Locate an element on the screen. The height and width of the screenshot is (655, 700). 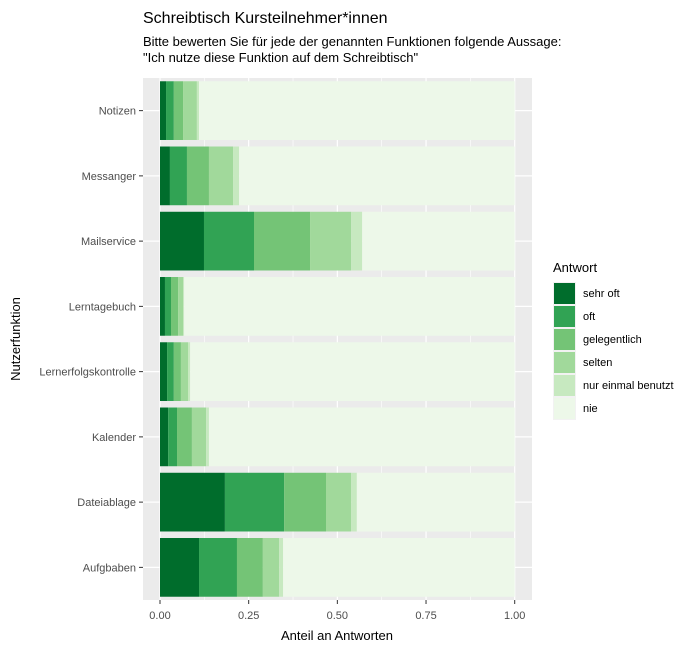
x-tick-label: 0.00 is located at coordinates (159, 616).